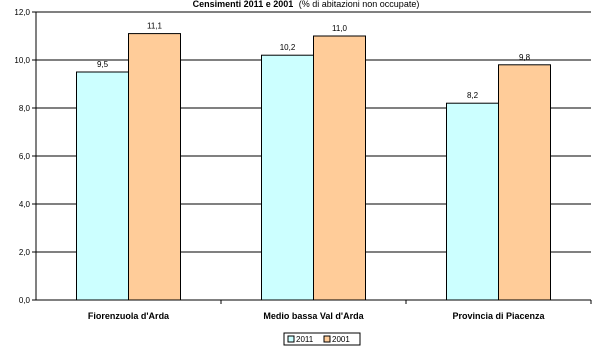 The height and width of the screenshot is (347, 592). What do you see at coordinates (291, 339) in the screenshot?
I see `legend-swatch-2011` at bounding box center [291, 339].